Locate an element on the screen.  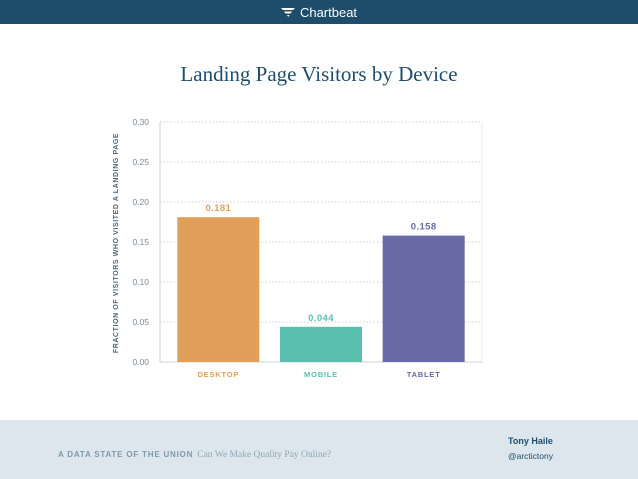
bars: 0.181 0.044 0.158 is located at coordinates (321, 282).